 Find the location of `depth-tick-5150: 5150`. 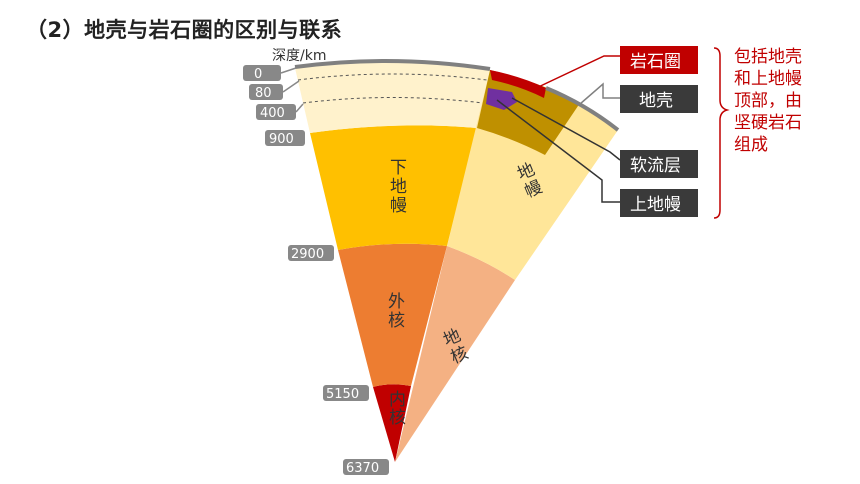

depth-tick-5150: 5150 is located at coordinates (346, 393).